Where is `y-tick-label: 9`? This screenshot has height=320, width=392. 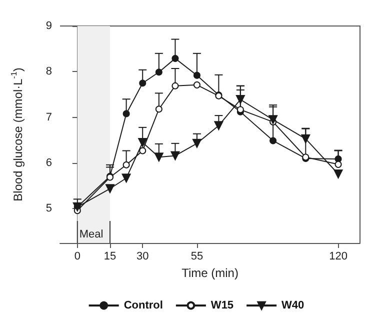 y-tick-label: 9 is located at coordinates (49, 26).